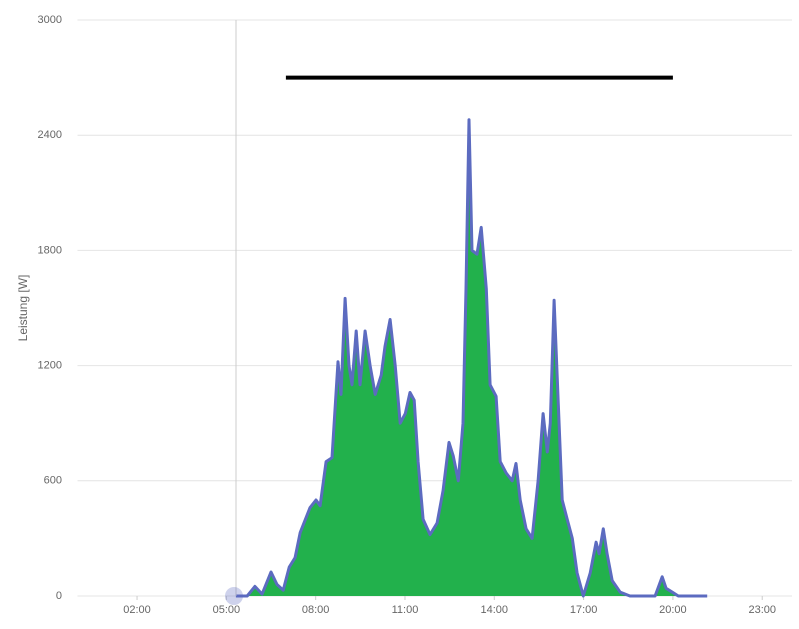  What do you see at coordinates (50, 135) in the screenshot?
I see `y-tick-label: 2400` at bounding box center [50, 135].